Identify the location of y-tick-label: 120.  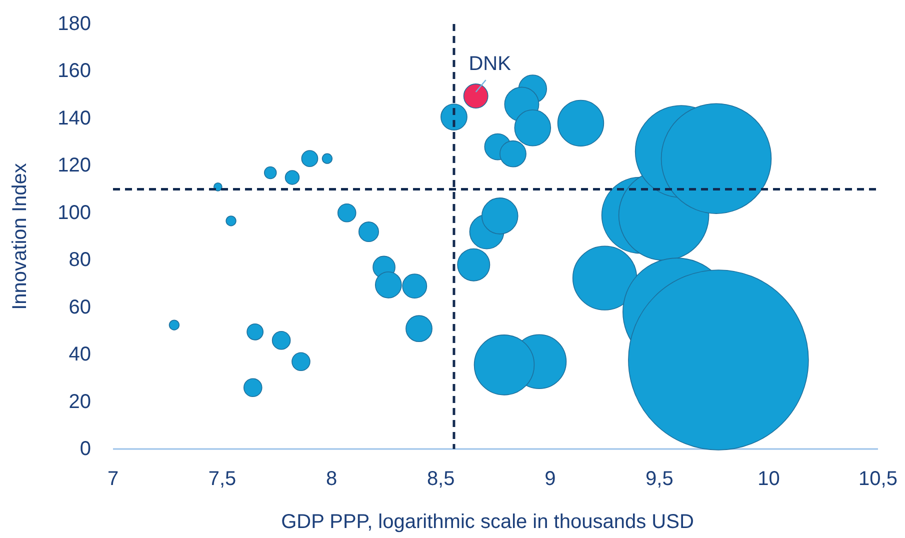
(74, 165).